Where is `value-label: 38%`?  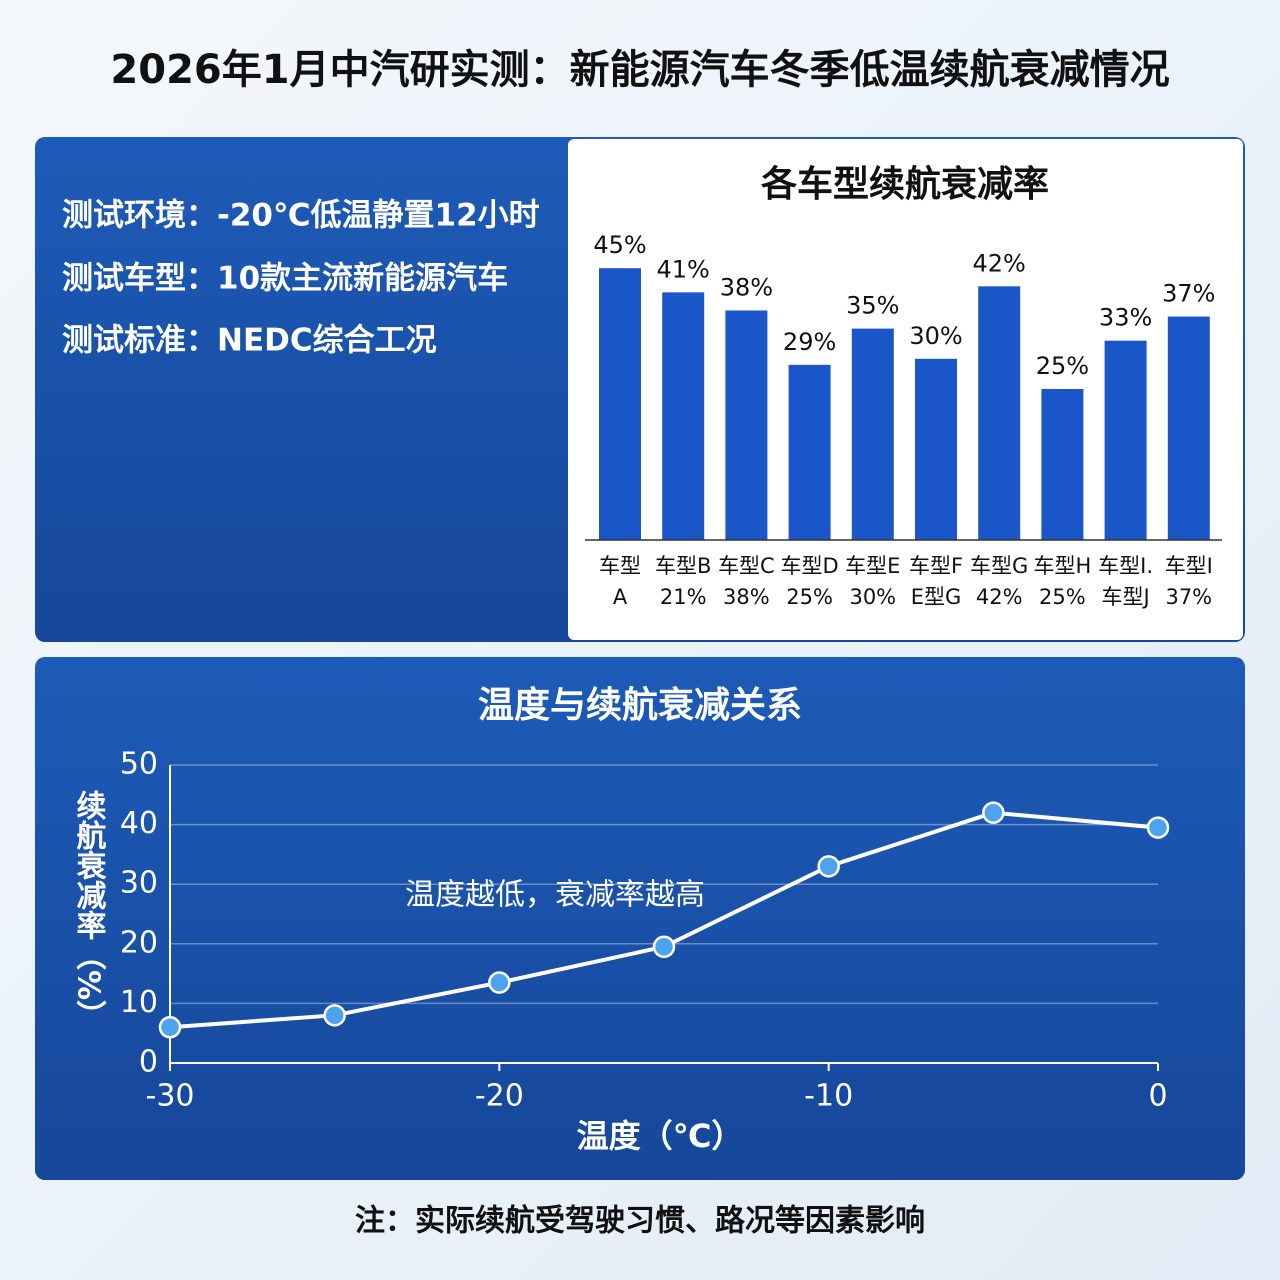
value-label: 38% is located at coordinates (746, 287).